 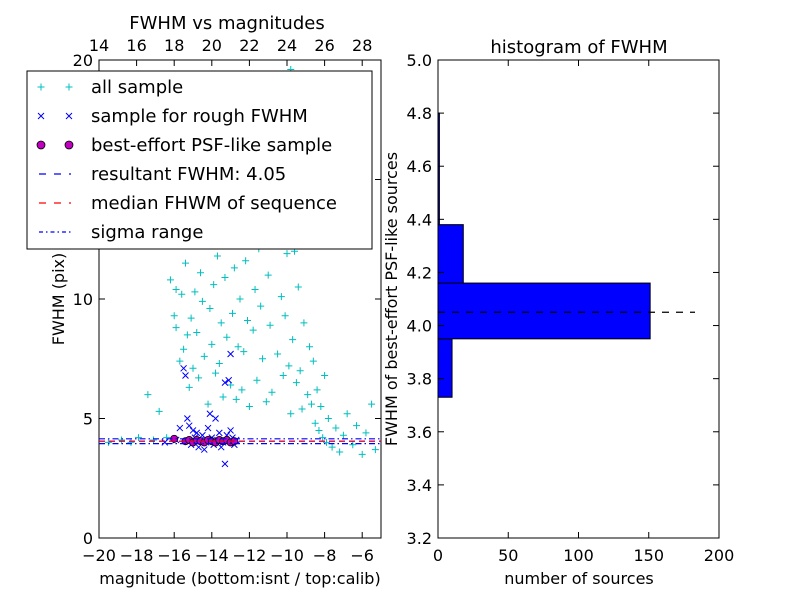 I want to click on x-tick-label: −14, so click(x=212, y=555).